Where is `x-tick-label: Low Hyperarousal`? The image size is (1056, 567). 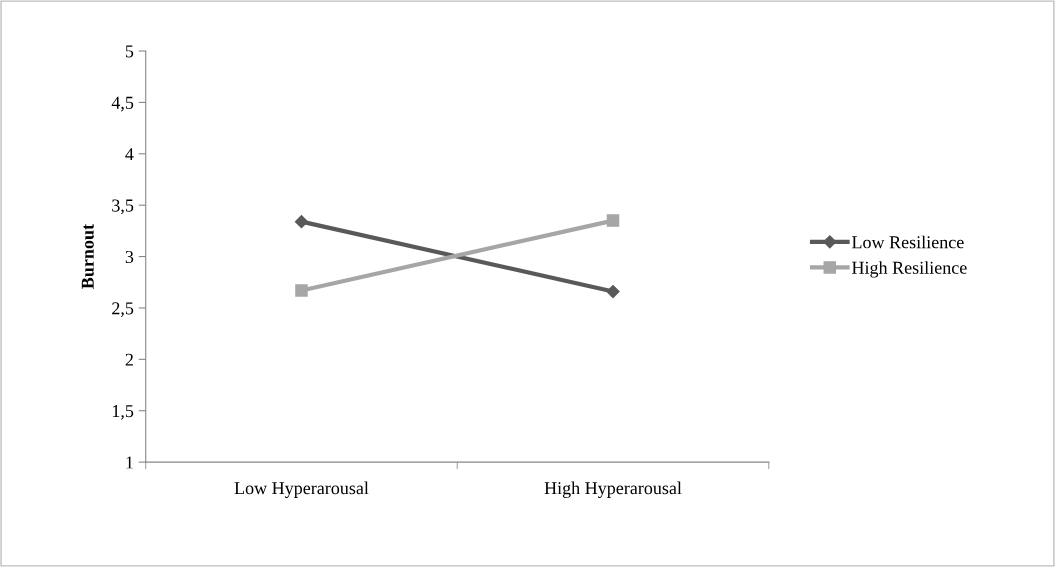 x-tick-label: Low Hyperarousal is located at coordinates (301, 489).